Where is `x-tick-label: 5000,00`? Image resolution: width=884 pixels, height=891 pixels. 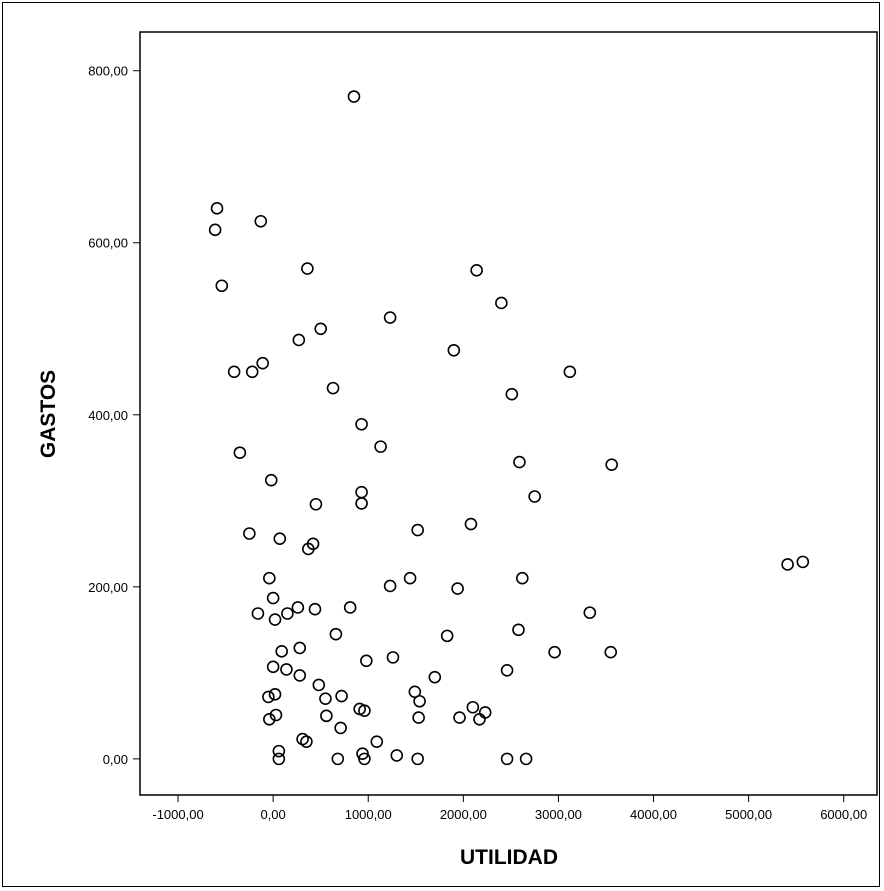
x-tick-label: 5000,00 is located at coordinates (748, 814).